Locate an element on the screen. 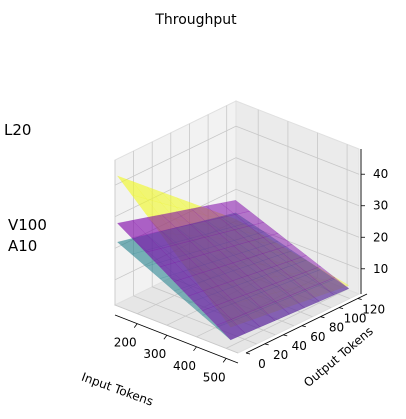 The height and width of the screenshot is (419, 406). series-label-v100: V100 is located at coordinates (27, 225).